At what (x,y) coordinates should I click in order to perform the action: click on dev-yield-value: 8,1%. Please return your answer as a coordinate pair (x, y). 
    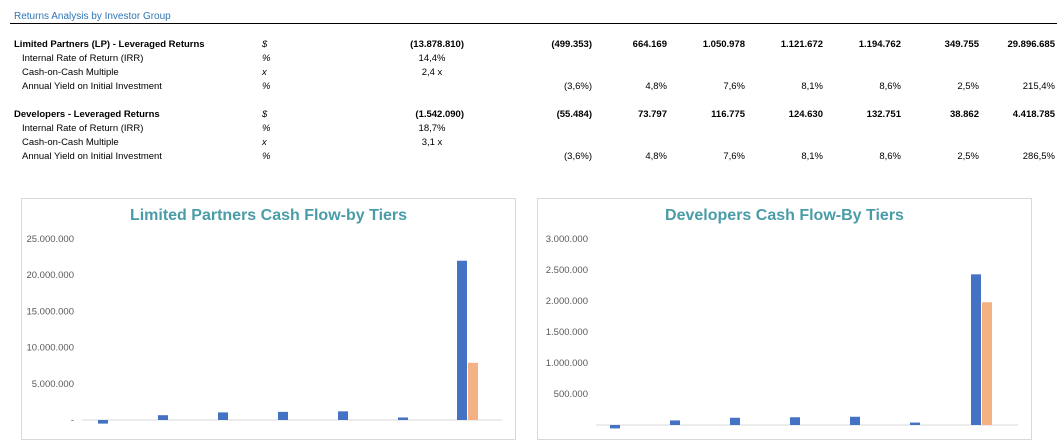
    Looking at the image, I should click on (812, 156).